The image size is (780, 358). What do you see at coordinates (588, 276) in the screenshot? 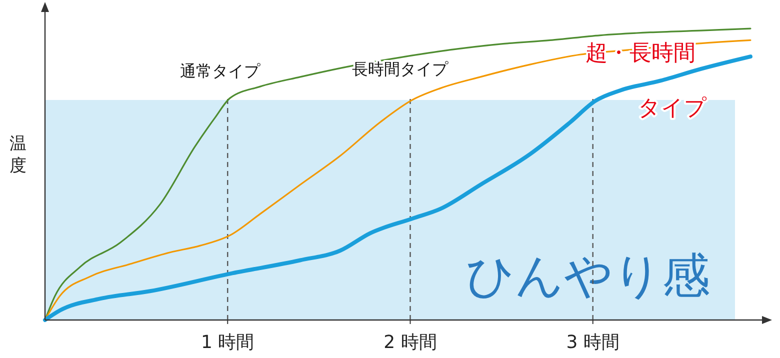
I see `band-label: ひんやり感` at bounding box center [588, 276].